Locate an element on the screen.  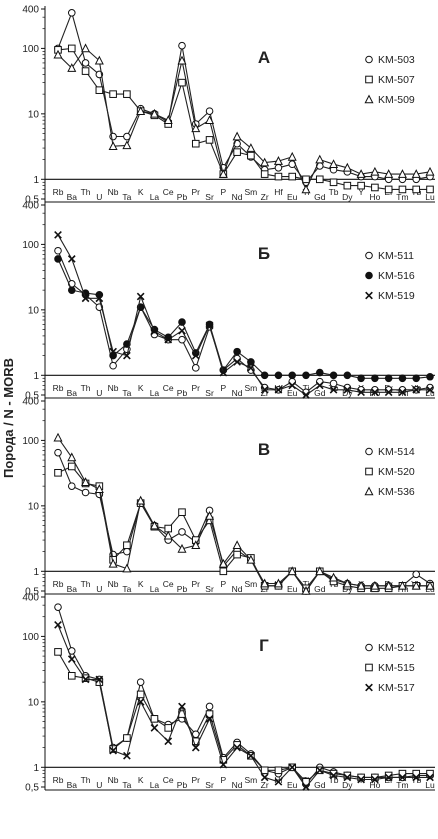
element-label-rb: Rb is located at coordinates (58, 780).